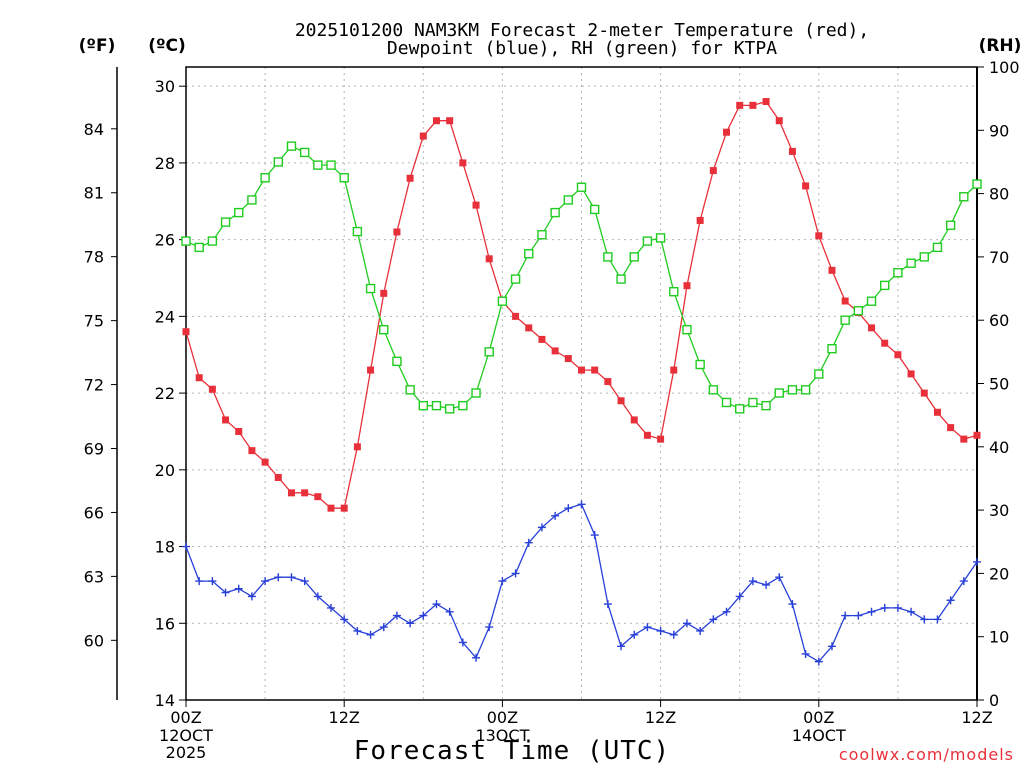 This screenshot has width=1024, height=768. What do you see at coordinates (94, 449) in the screenshot?
I see `fahrenheit-tick-label: 69` at bounding box center [94, 449].